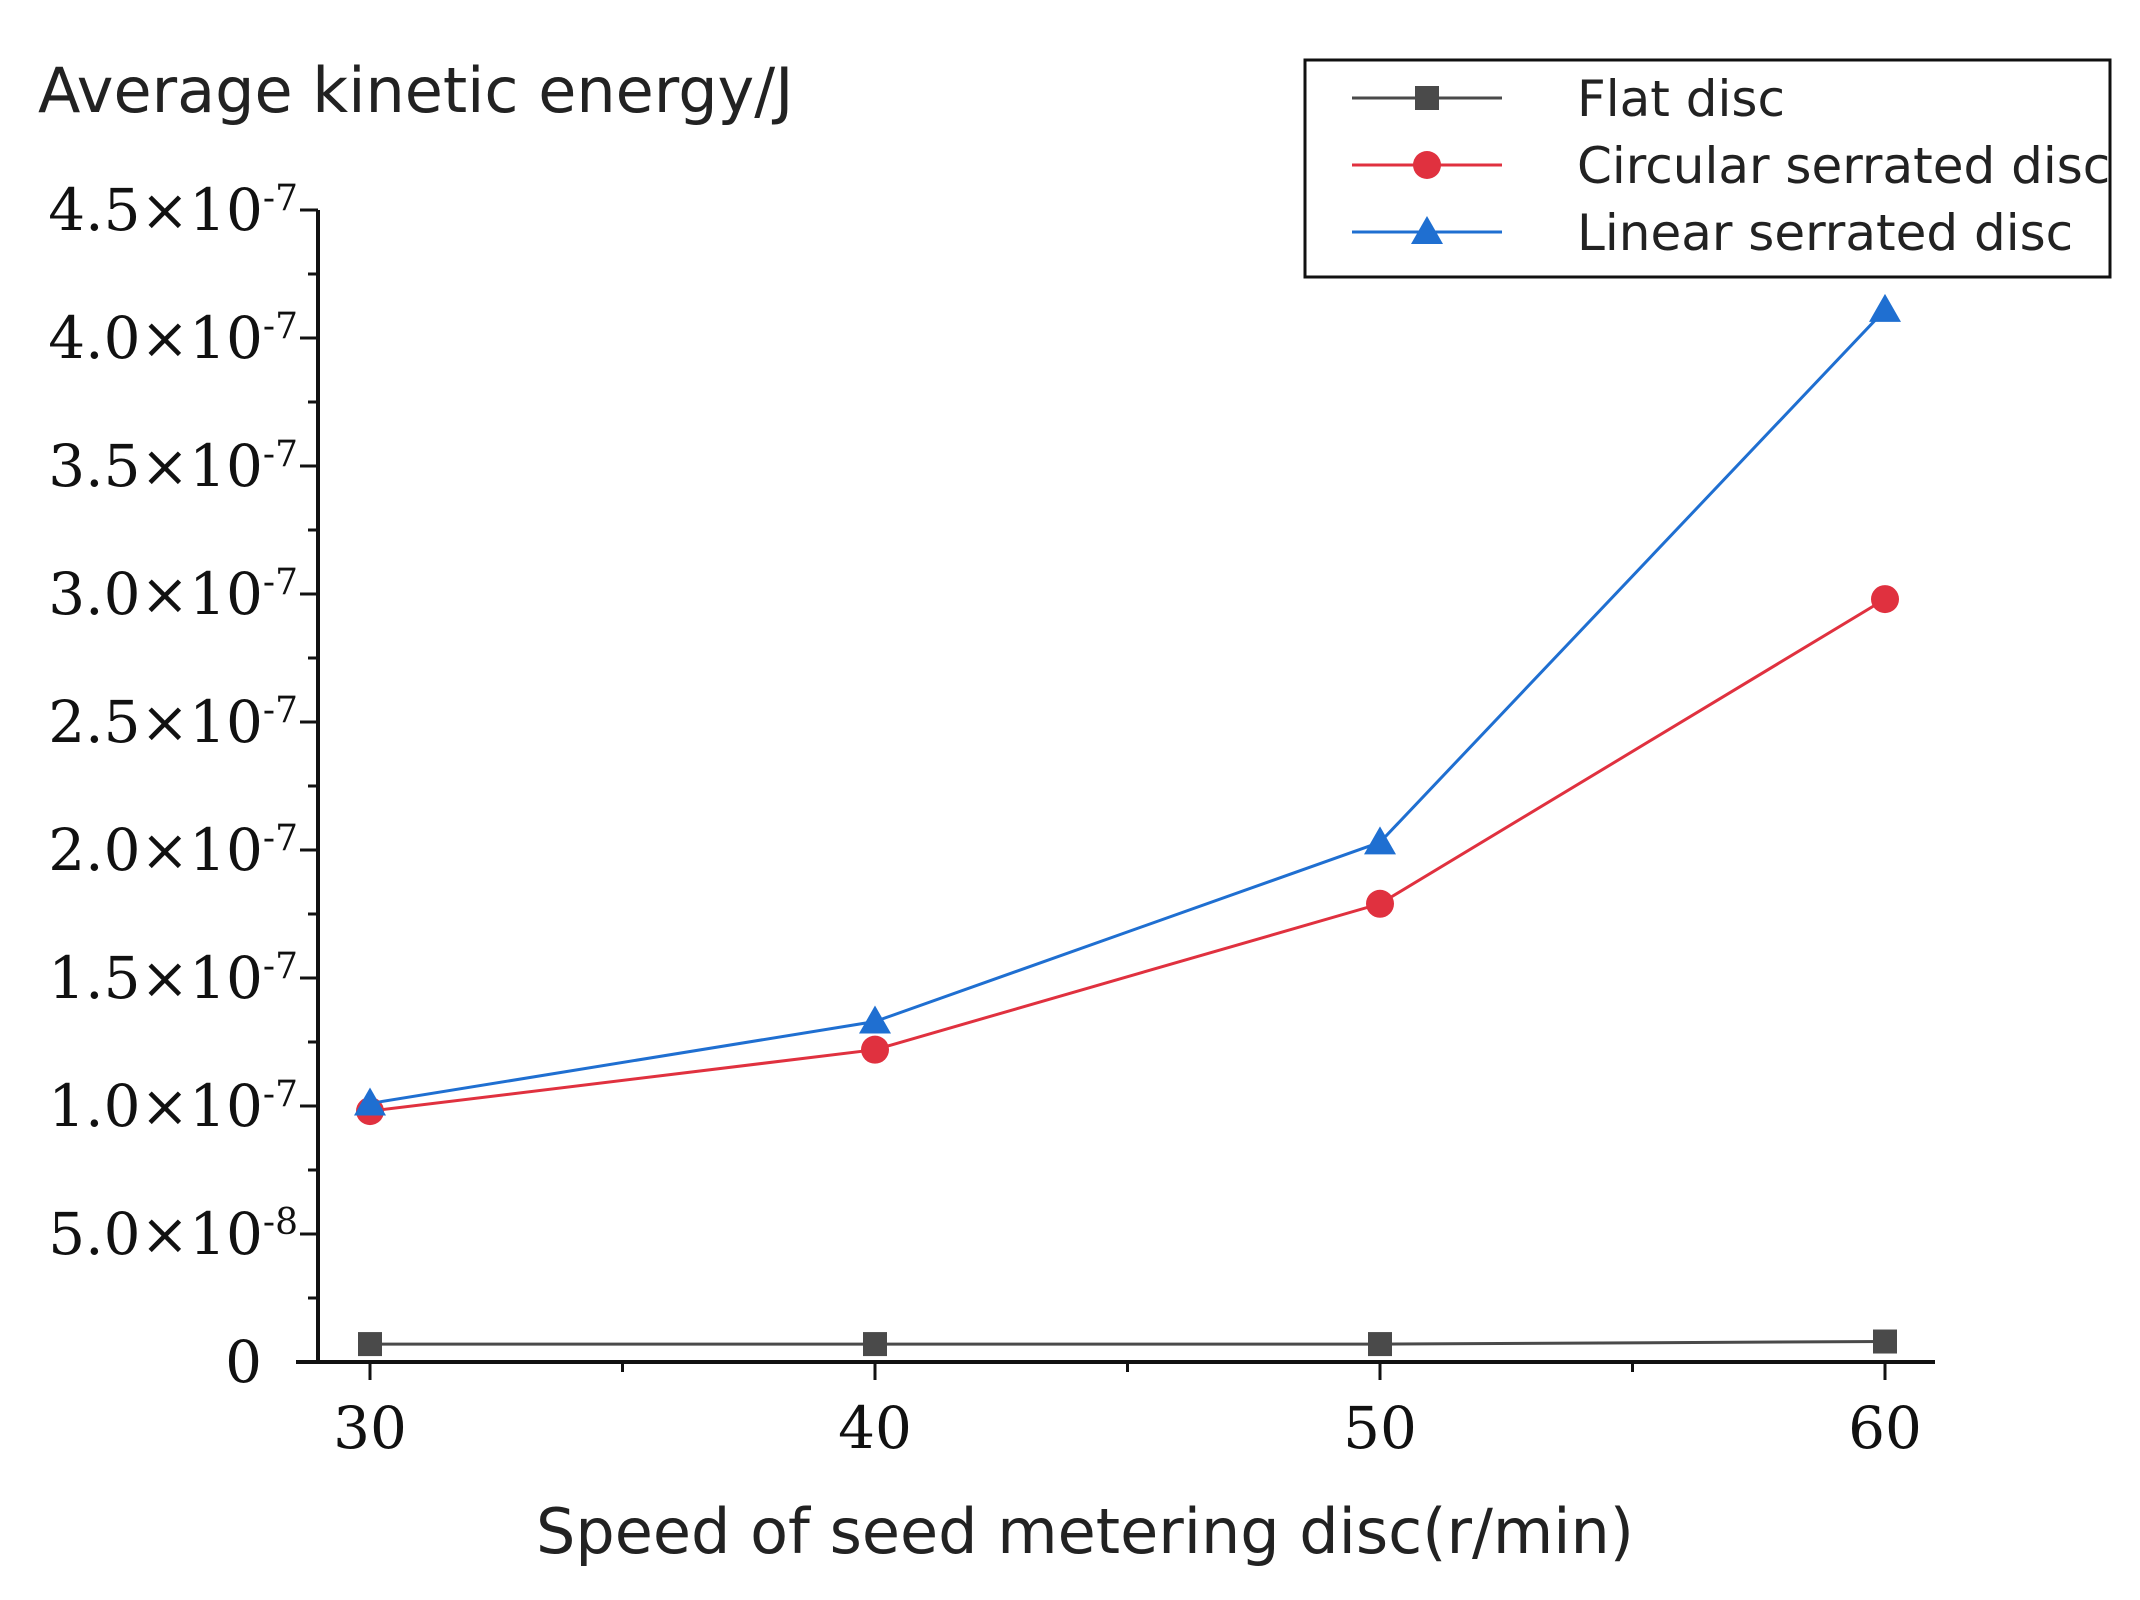 The height and width of the screenshot is (1600, 2140). What do you see at coordinates (173, 722) in the screenshot?
I see `y-tick-label: 2.5×10-7` at bounding box center [173, 722].